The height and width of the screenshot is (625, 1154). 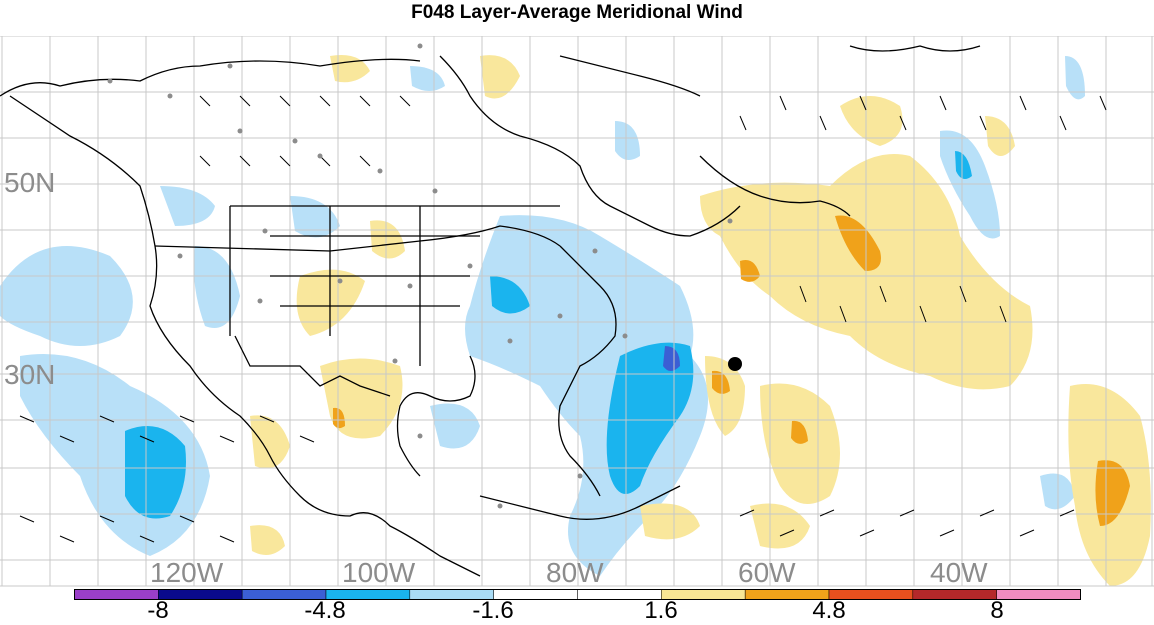 I want to click on lon-label-60w: 60W, so click(x=767, y=572).